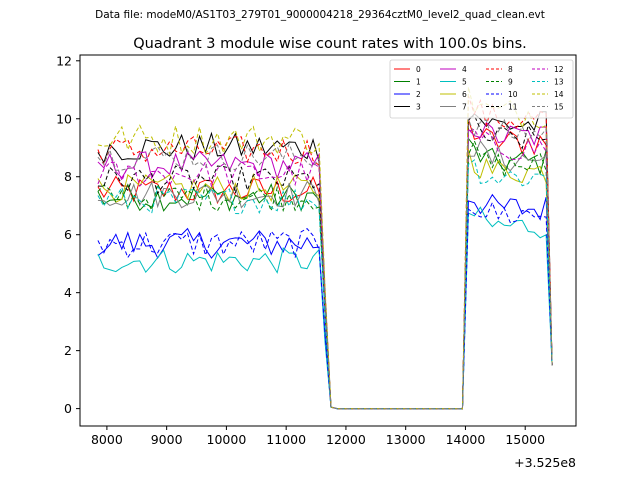  Describe the element at coordinates (466, 439) in the screenshot. I see `x-tick-label: 14000` at that location.